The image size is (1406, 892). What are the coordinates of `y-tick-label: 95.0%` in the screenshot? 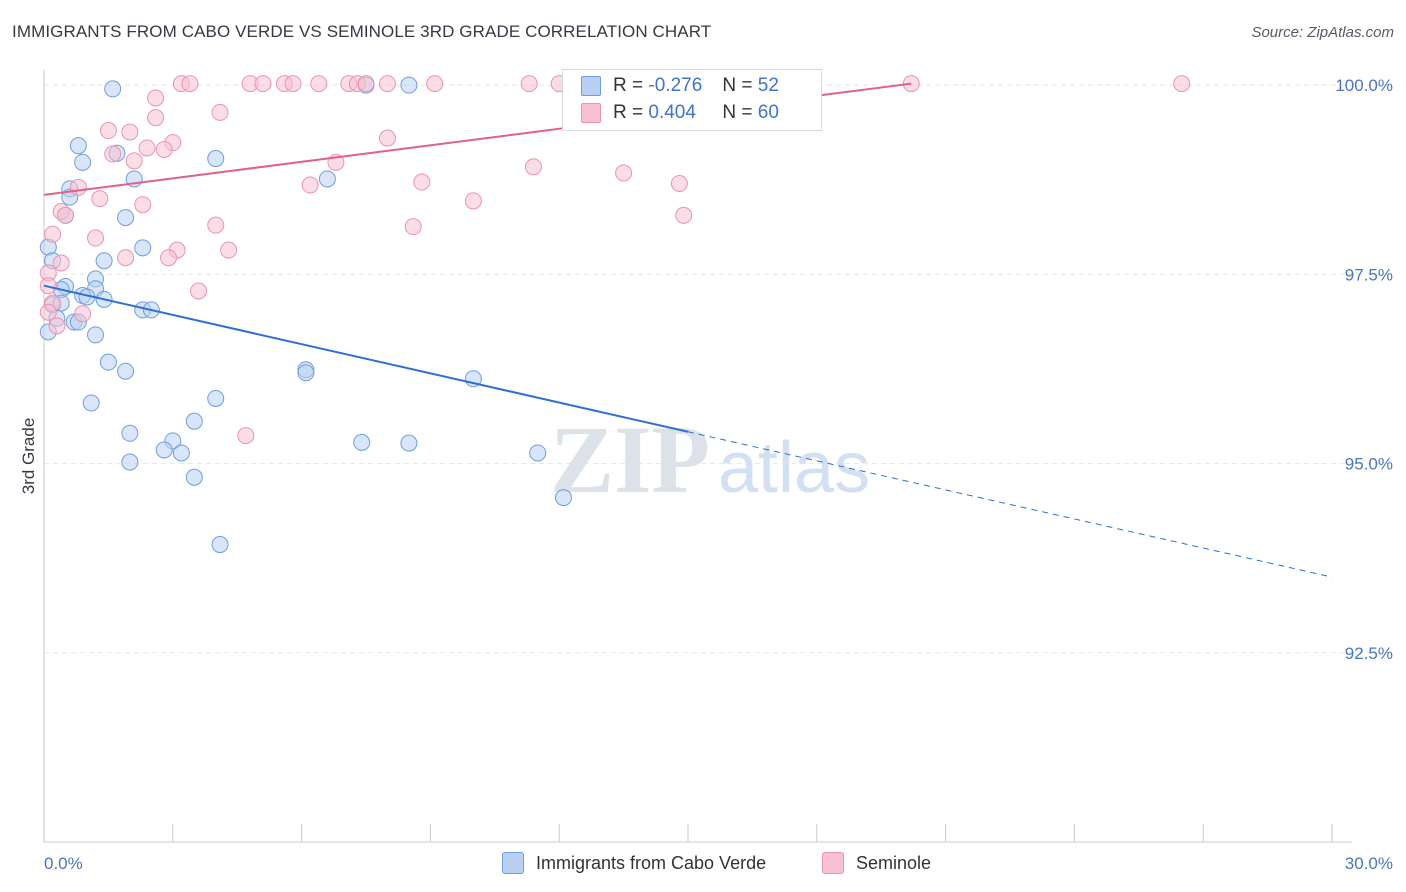 It's located at (1369, 464).